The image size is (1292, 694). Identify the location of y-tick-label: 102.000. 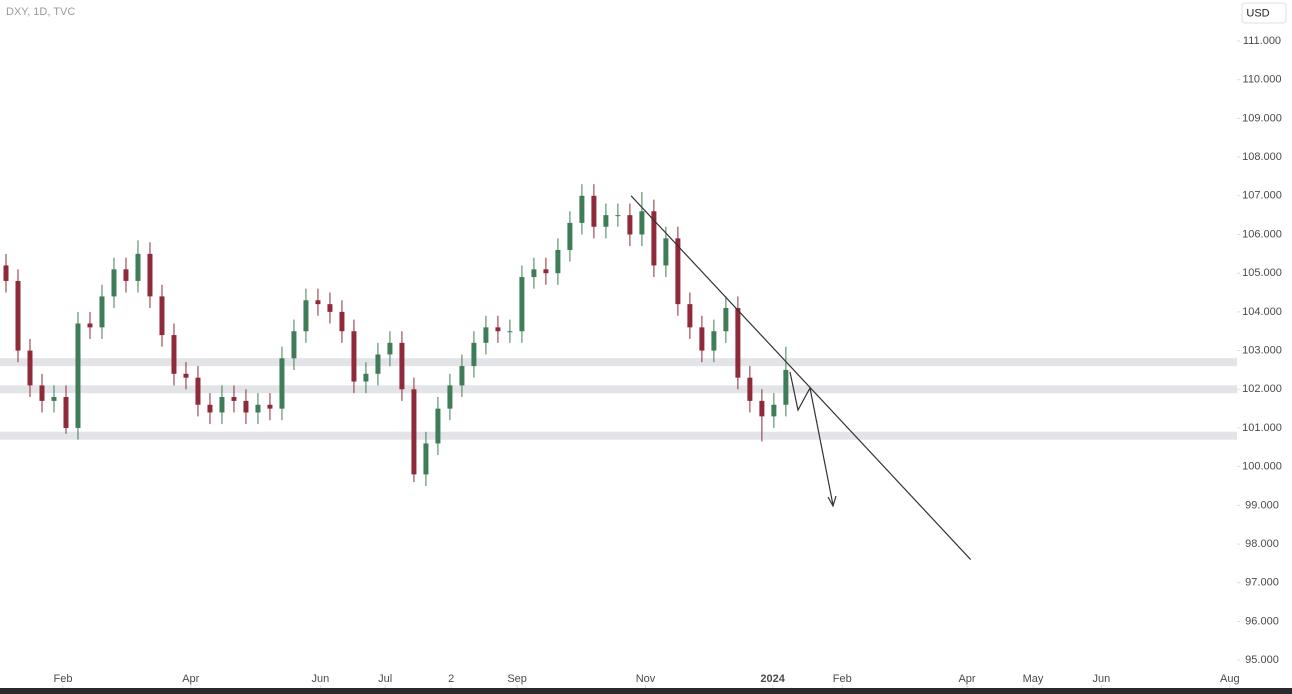
(1262, 389).